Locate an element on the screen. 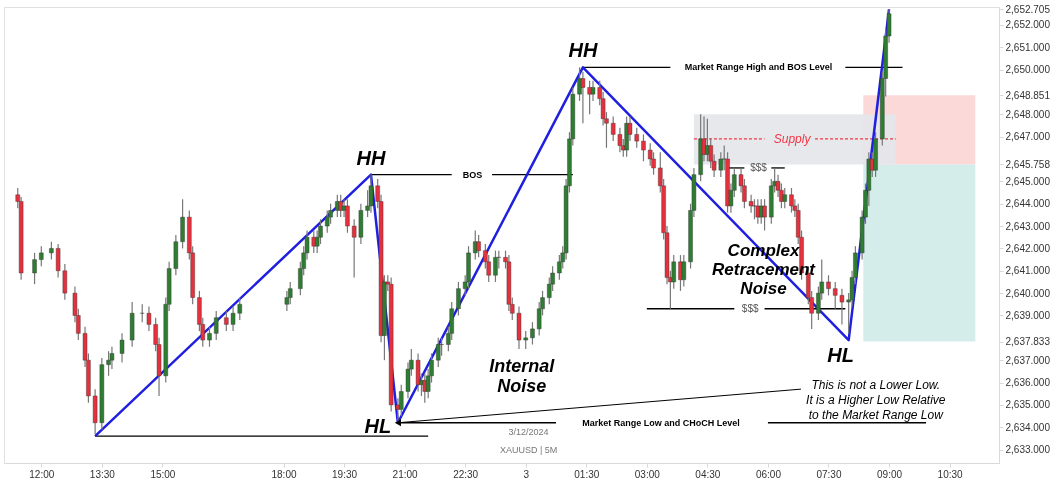 The height and width of the screenshot is (485, 1054). y-tick-label: 2,648.851 is located at coordinates (1028, 95).